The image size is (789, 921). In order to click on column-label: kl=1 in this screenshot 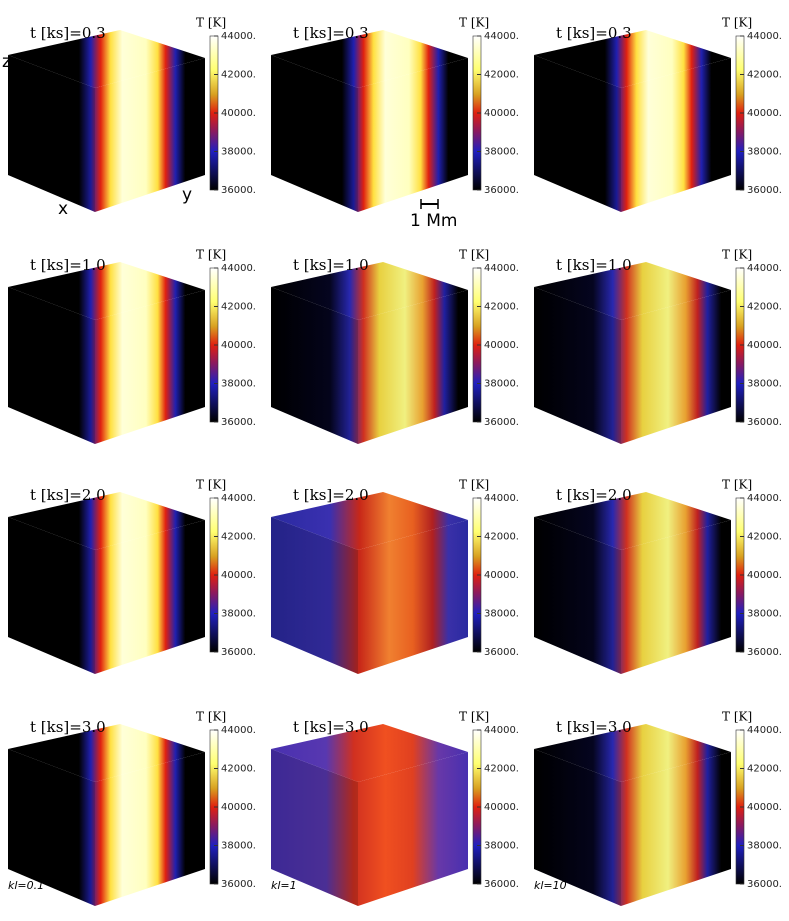, I will do `click(284, 885)`.